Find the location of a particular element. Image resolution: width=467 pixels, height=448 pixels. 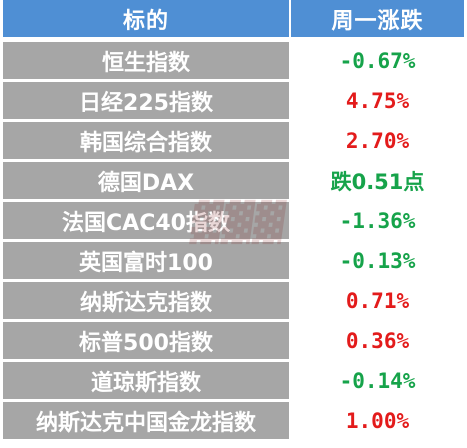

table-row: 道琼斯指数 -0.14% is located at coordinates (233, 380).